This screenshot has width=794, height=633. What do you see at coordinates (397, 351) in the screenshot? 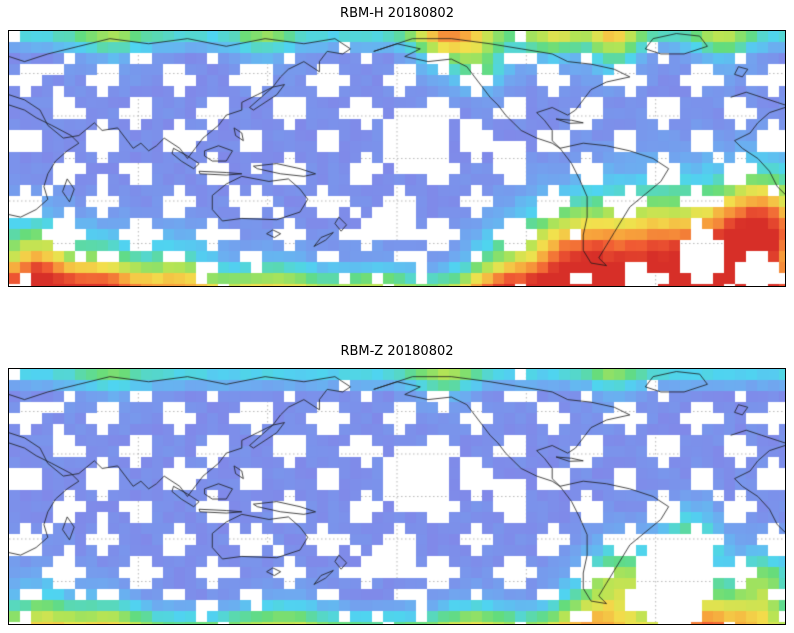
I see `panel-title-rbm-z: RBM-Z 20180802` at bounding box center [397, 351].